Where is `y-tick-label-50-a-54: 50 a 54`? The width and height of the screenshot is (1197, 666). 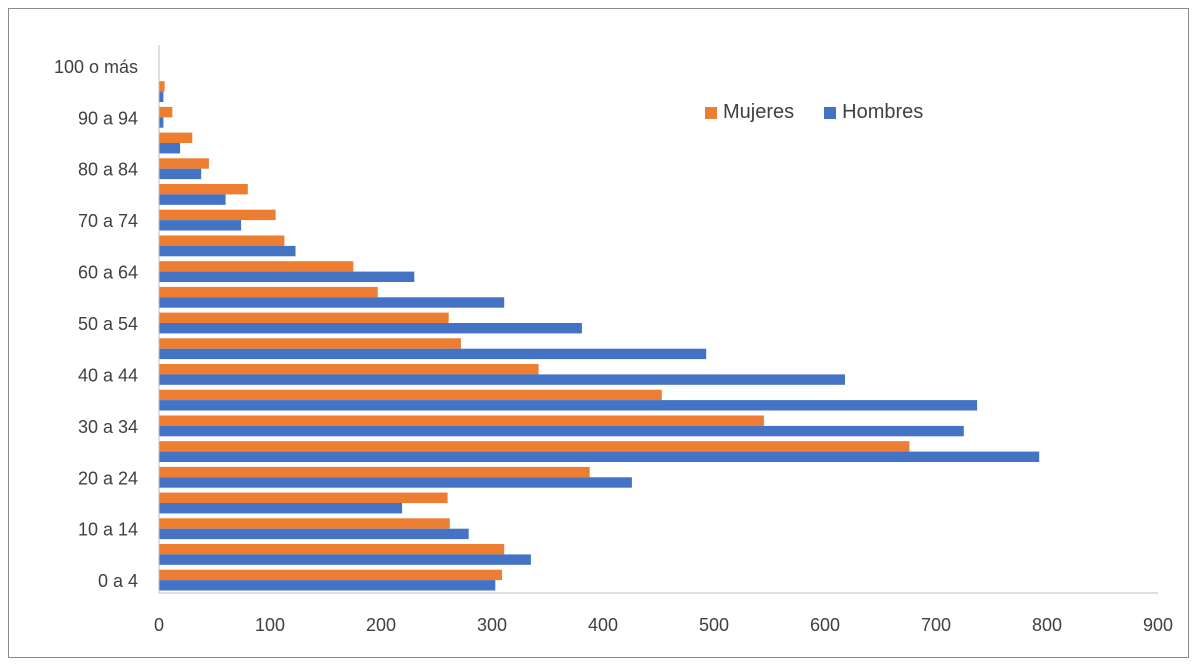
y-tick-label-50-a-54: 50 a 54 is located at coordinates (108, 324).